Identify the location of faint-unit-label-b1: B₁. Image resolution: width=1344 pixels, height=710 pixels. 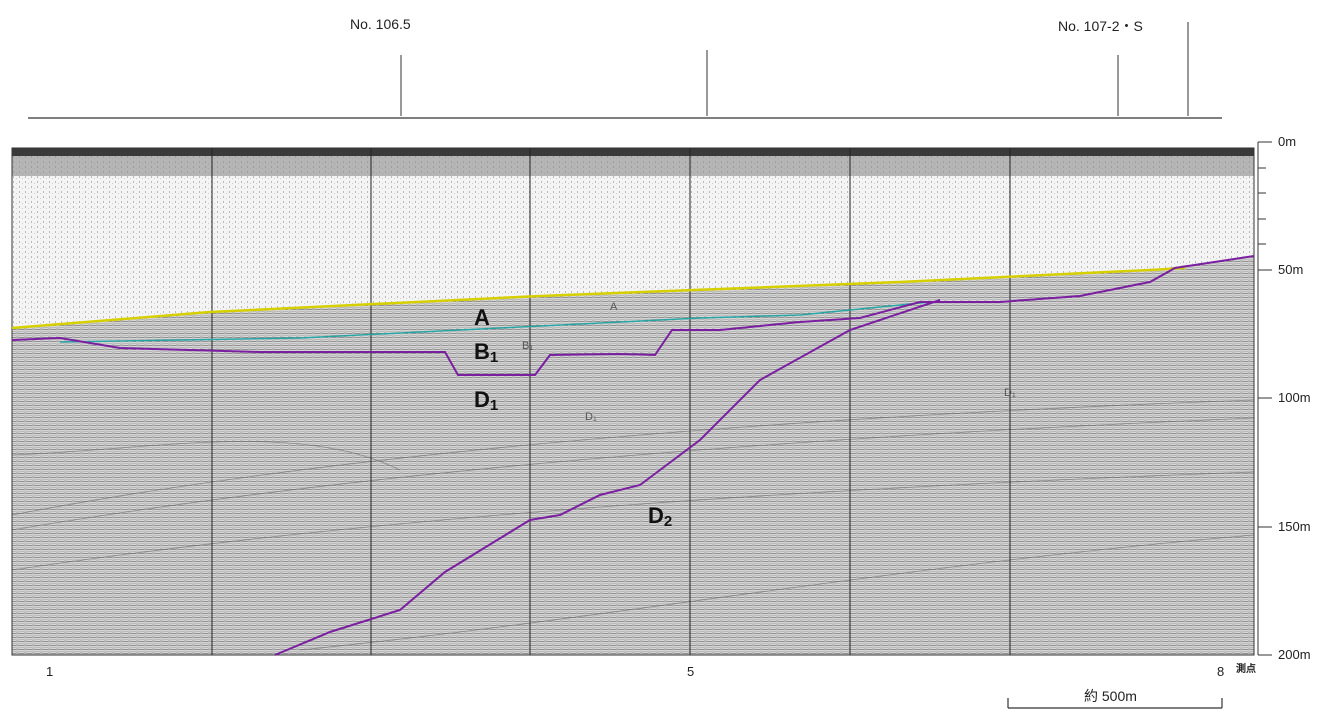
(528, 346).